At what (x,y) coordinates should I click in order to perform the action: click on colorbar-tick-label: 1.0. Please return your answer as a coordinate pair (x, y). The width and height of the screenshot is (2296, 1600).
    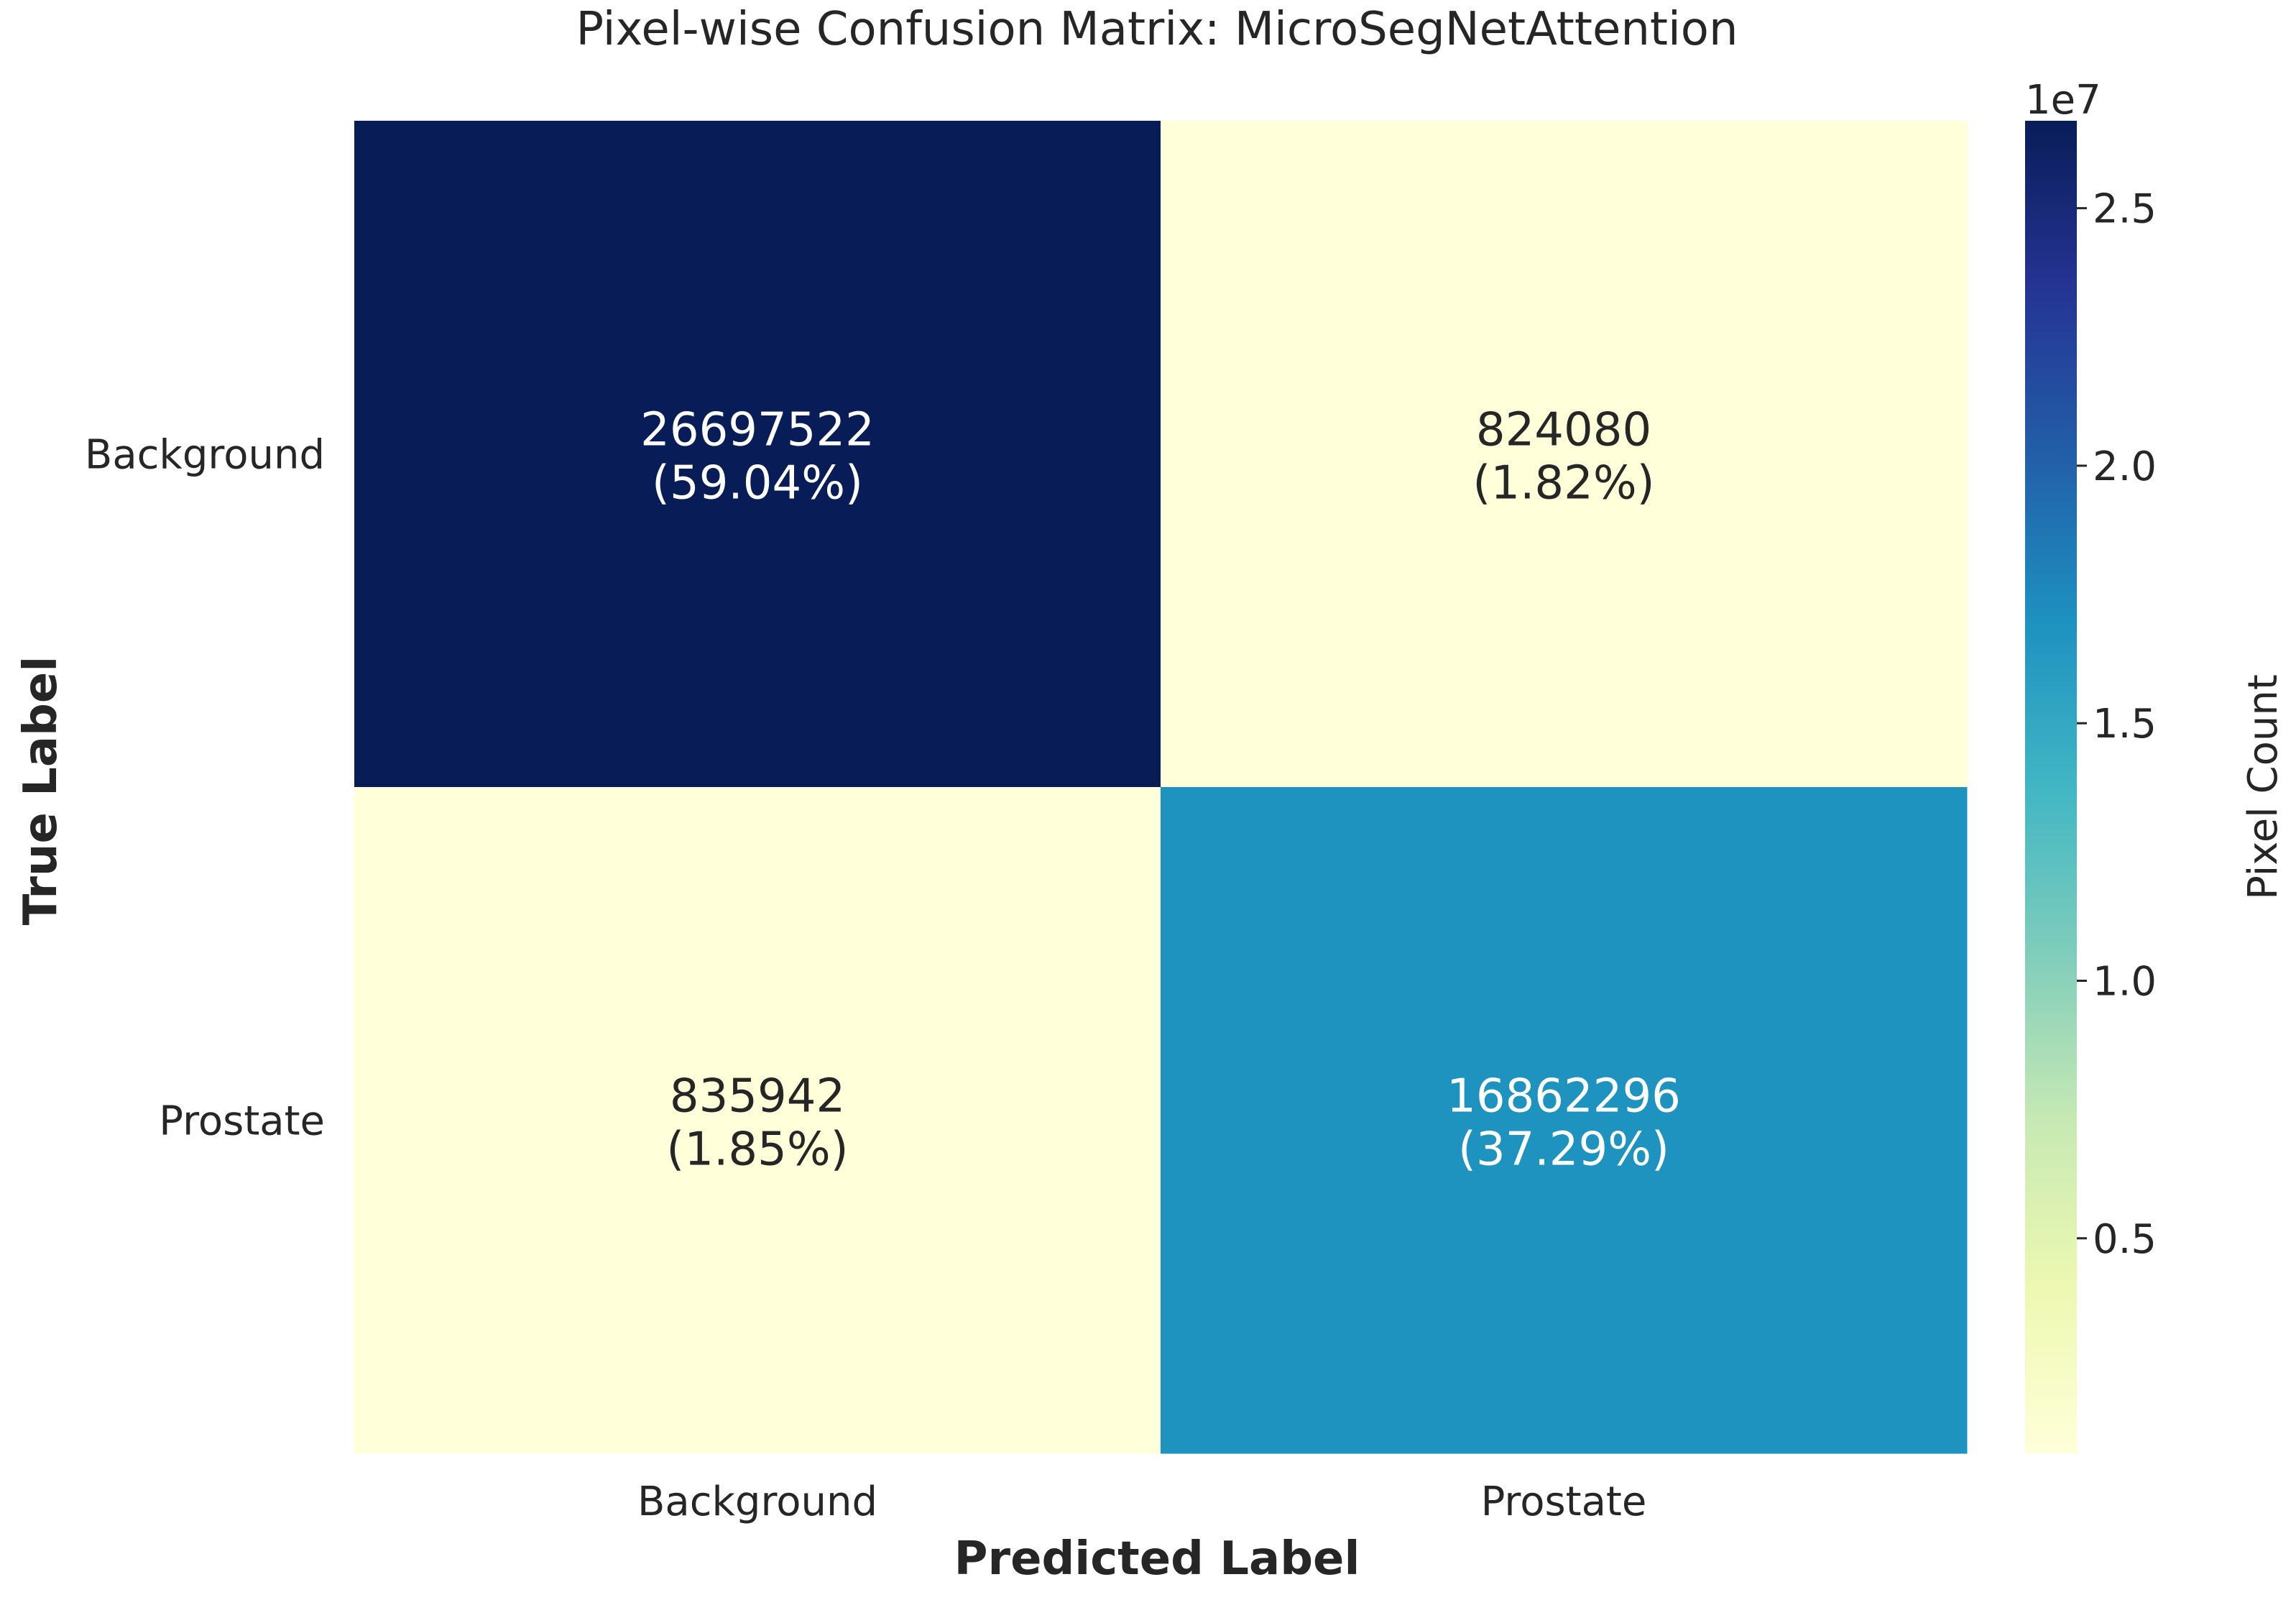
    Looking at the image, I should click on (2125, 982).